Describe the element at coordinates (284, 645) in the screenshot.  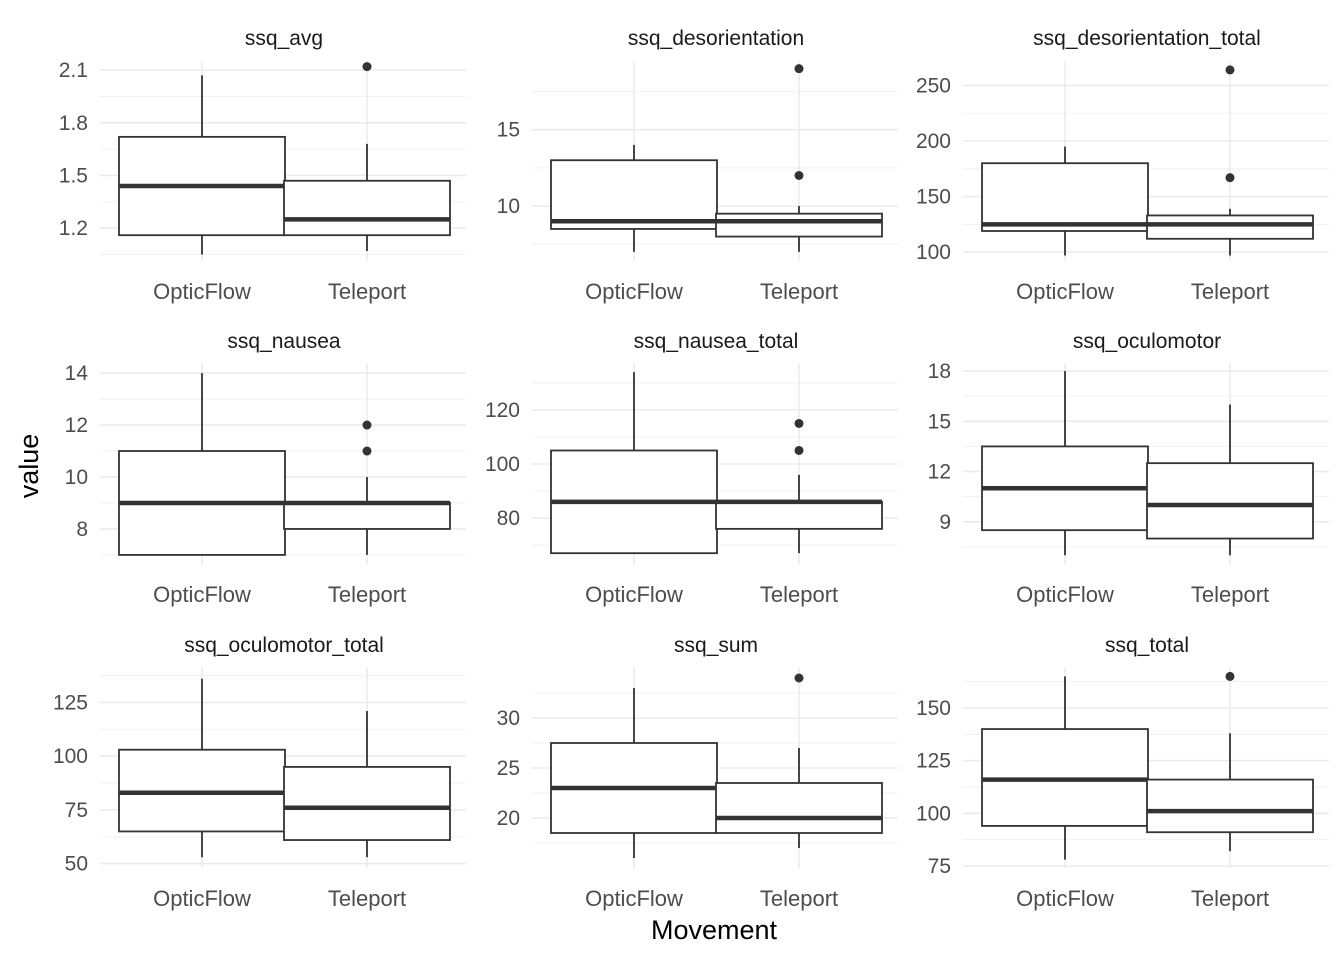
I see `panel-title: ssq_oculomotor_total` at that location.